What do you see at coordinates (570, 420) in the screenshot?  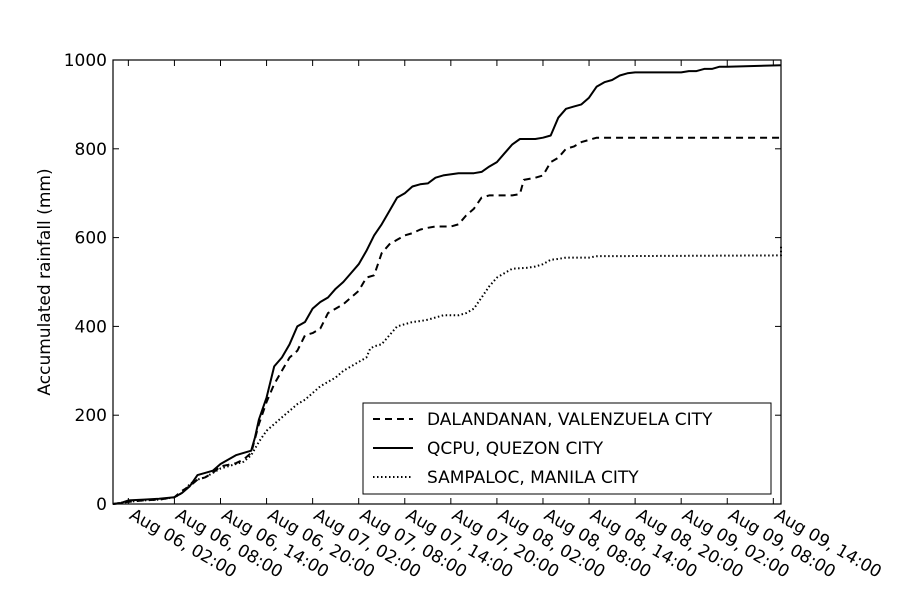 I see `legend-label-1: DALANDANAN, VALENZUELA CITY` at bounding box center [570, 420].